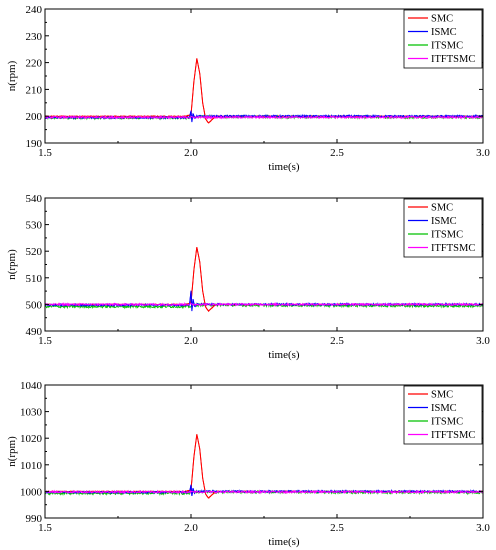 This screenshot has height=550, width=496. I want to click on y-tick-label: 190, so click(34, 144).